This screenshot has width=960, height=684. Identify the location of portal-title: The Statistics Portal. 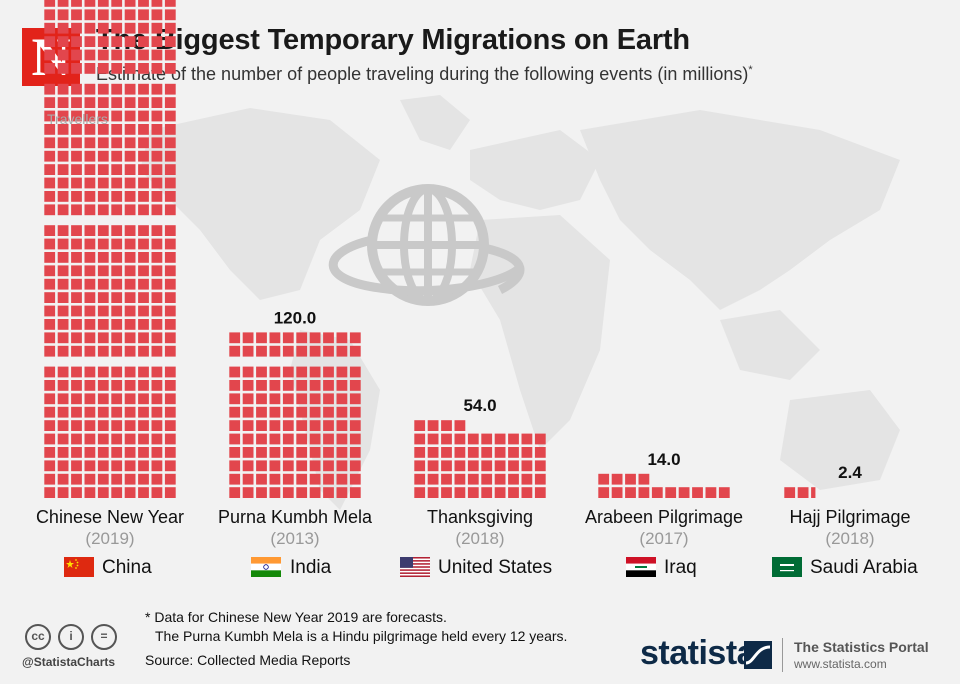
(861, 647).